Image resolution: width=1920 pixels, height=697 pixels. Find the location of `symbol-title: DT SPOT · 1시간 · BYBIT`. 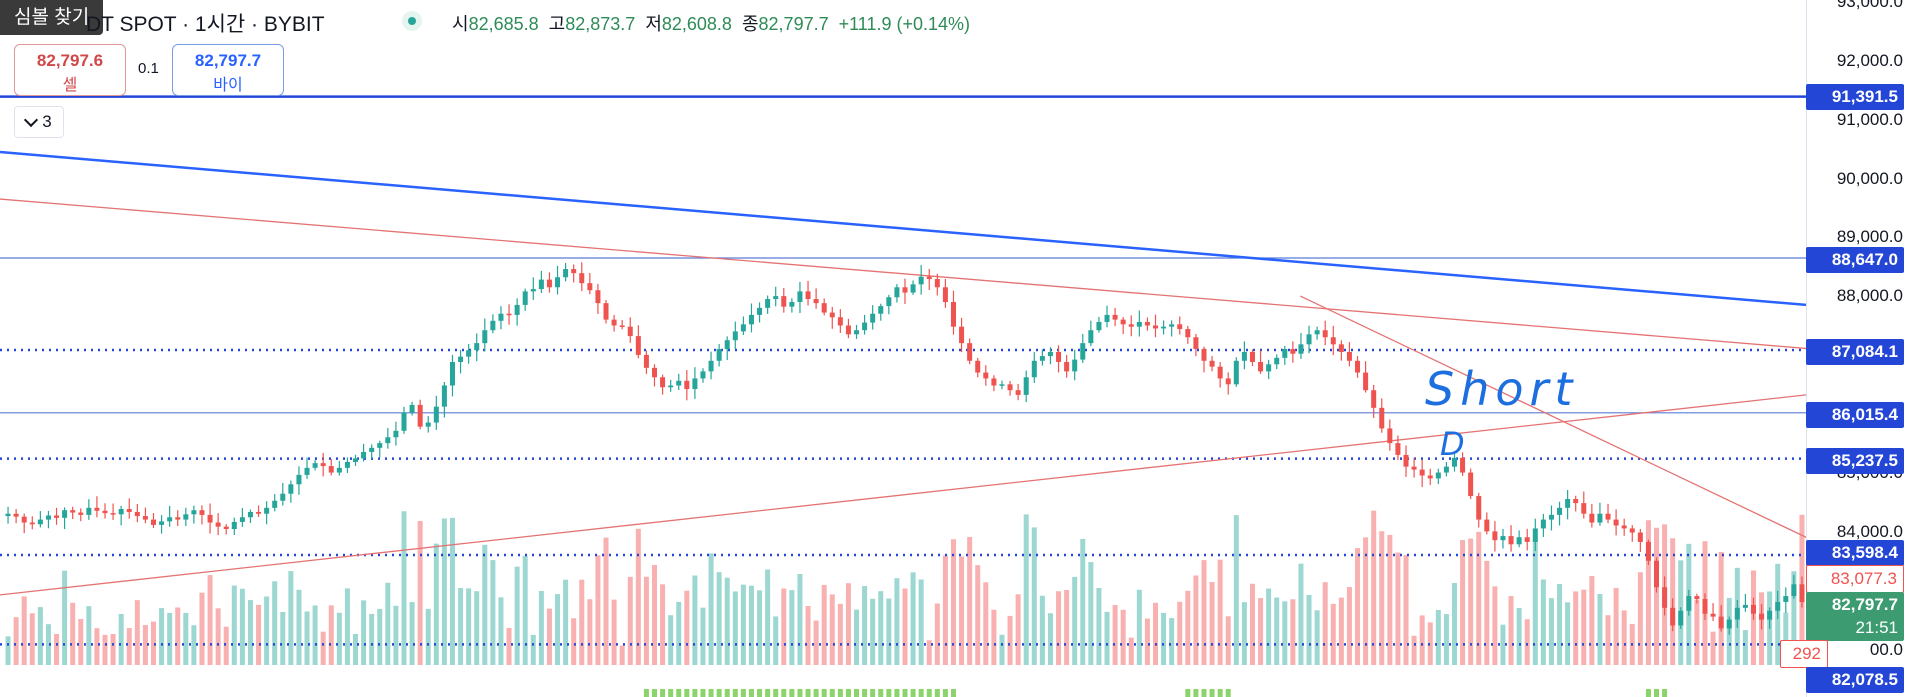

symbol-title: DT SPOT · 1시간 · BYBIT is located at coordinates (205, 24).